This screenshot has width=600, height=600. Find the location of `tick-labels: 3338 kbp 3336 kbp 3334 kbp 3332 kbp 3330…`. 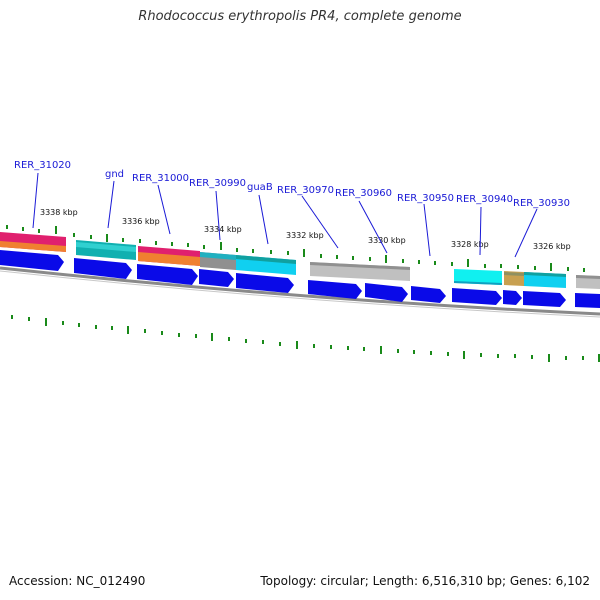

tick-labels: 3338 kbp 3336 kbp 3334 kbp 3332 kbp 3330… is located at coordinates (305, 229).